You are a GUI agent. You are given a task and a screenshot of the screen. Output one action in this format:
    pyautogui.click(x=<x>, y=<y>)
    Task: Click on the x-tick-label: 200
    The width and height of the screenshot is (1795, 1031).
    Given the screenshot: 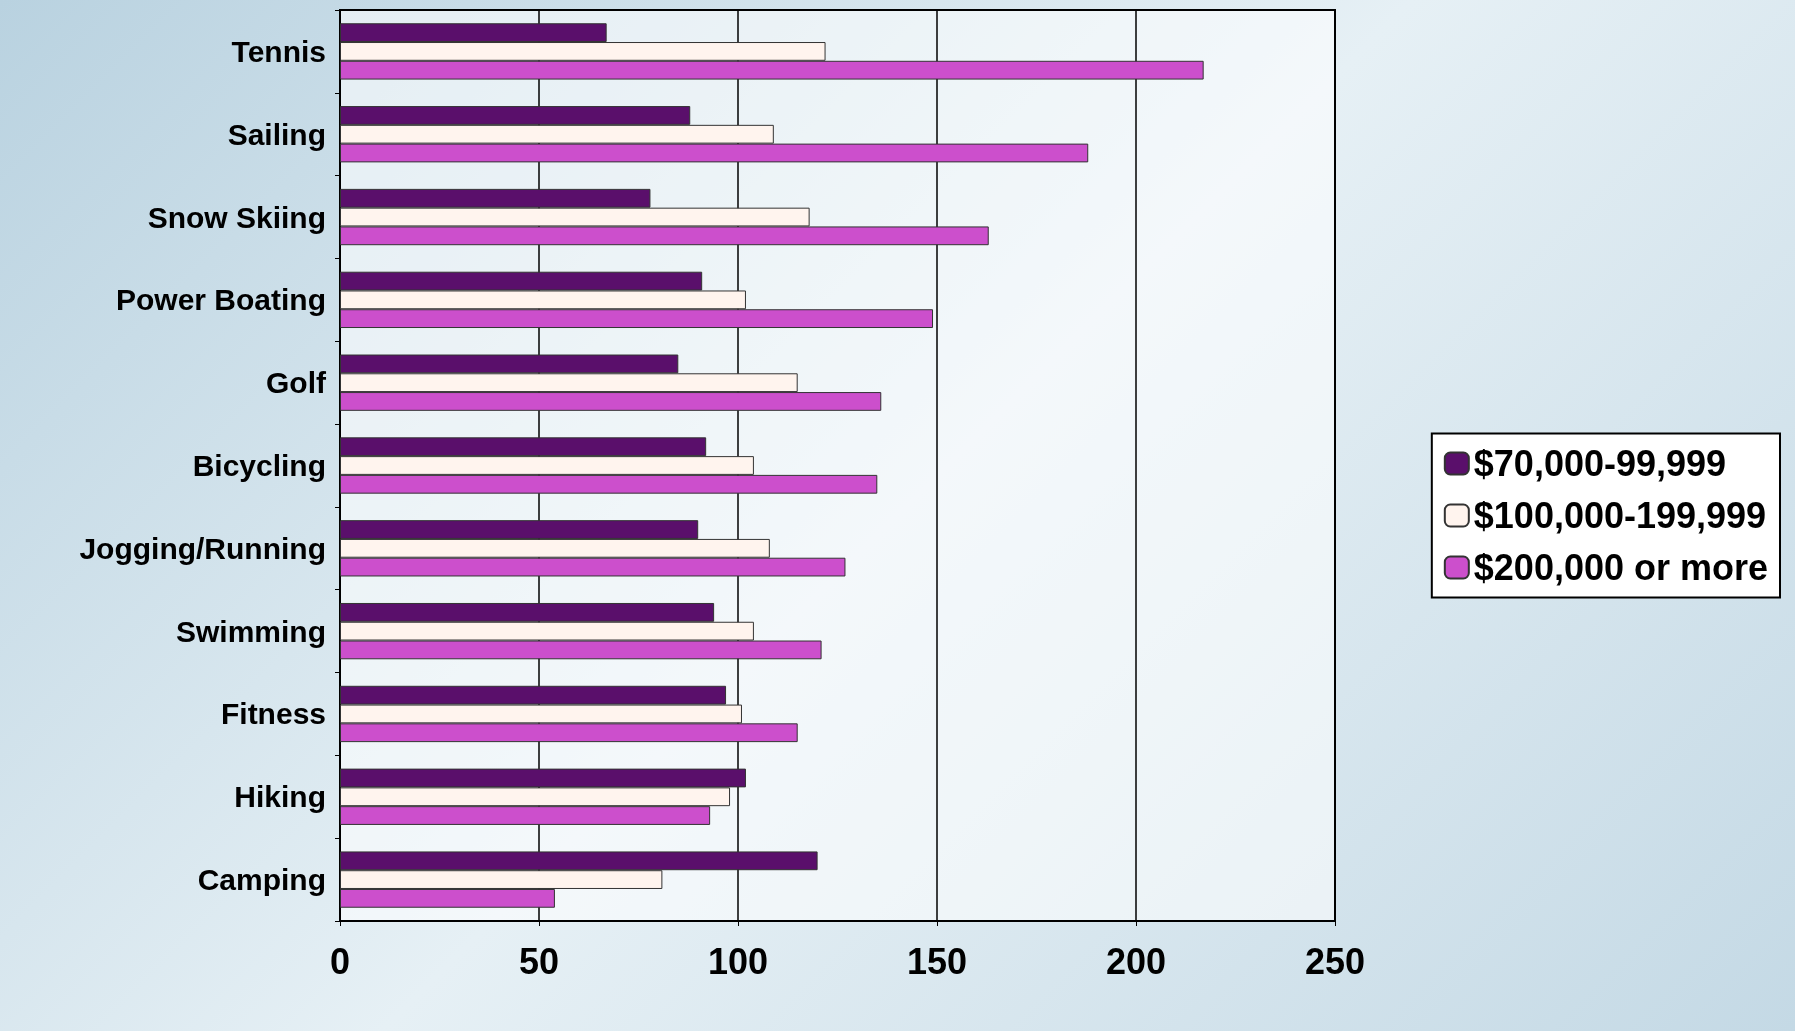 What is the action you would take?
    pyautogui.click(x=1136, y=961)
    